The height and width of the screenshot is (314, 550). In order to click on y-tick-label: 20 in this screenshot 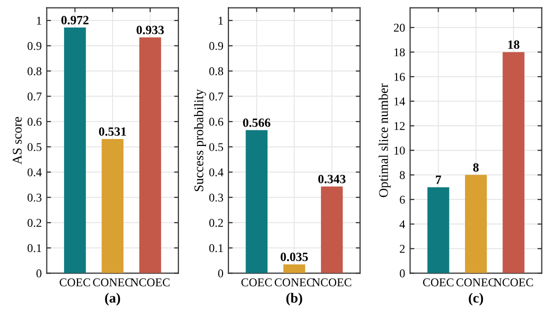, I will do `click(399, 28)`.